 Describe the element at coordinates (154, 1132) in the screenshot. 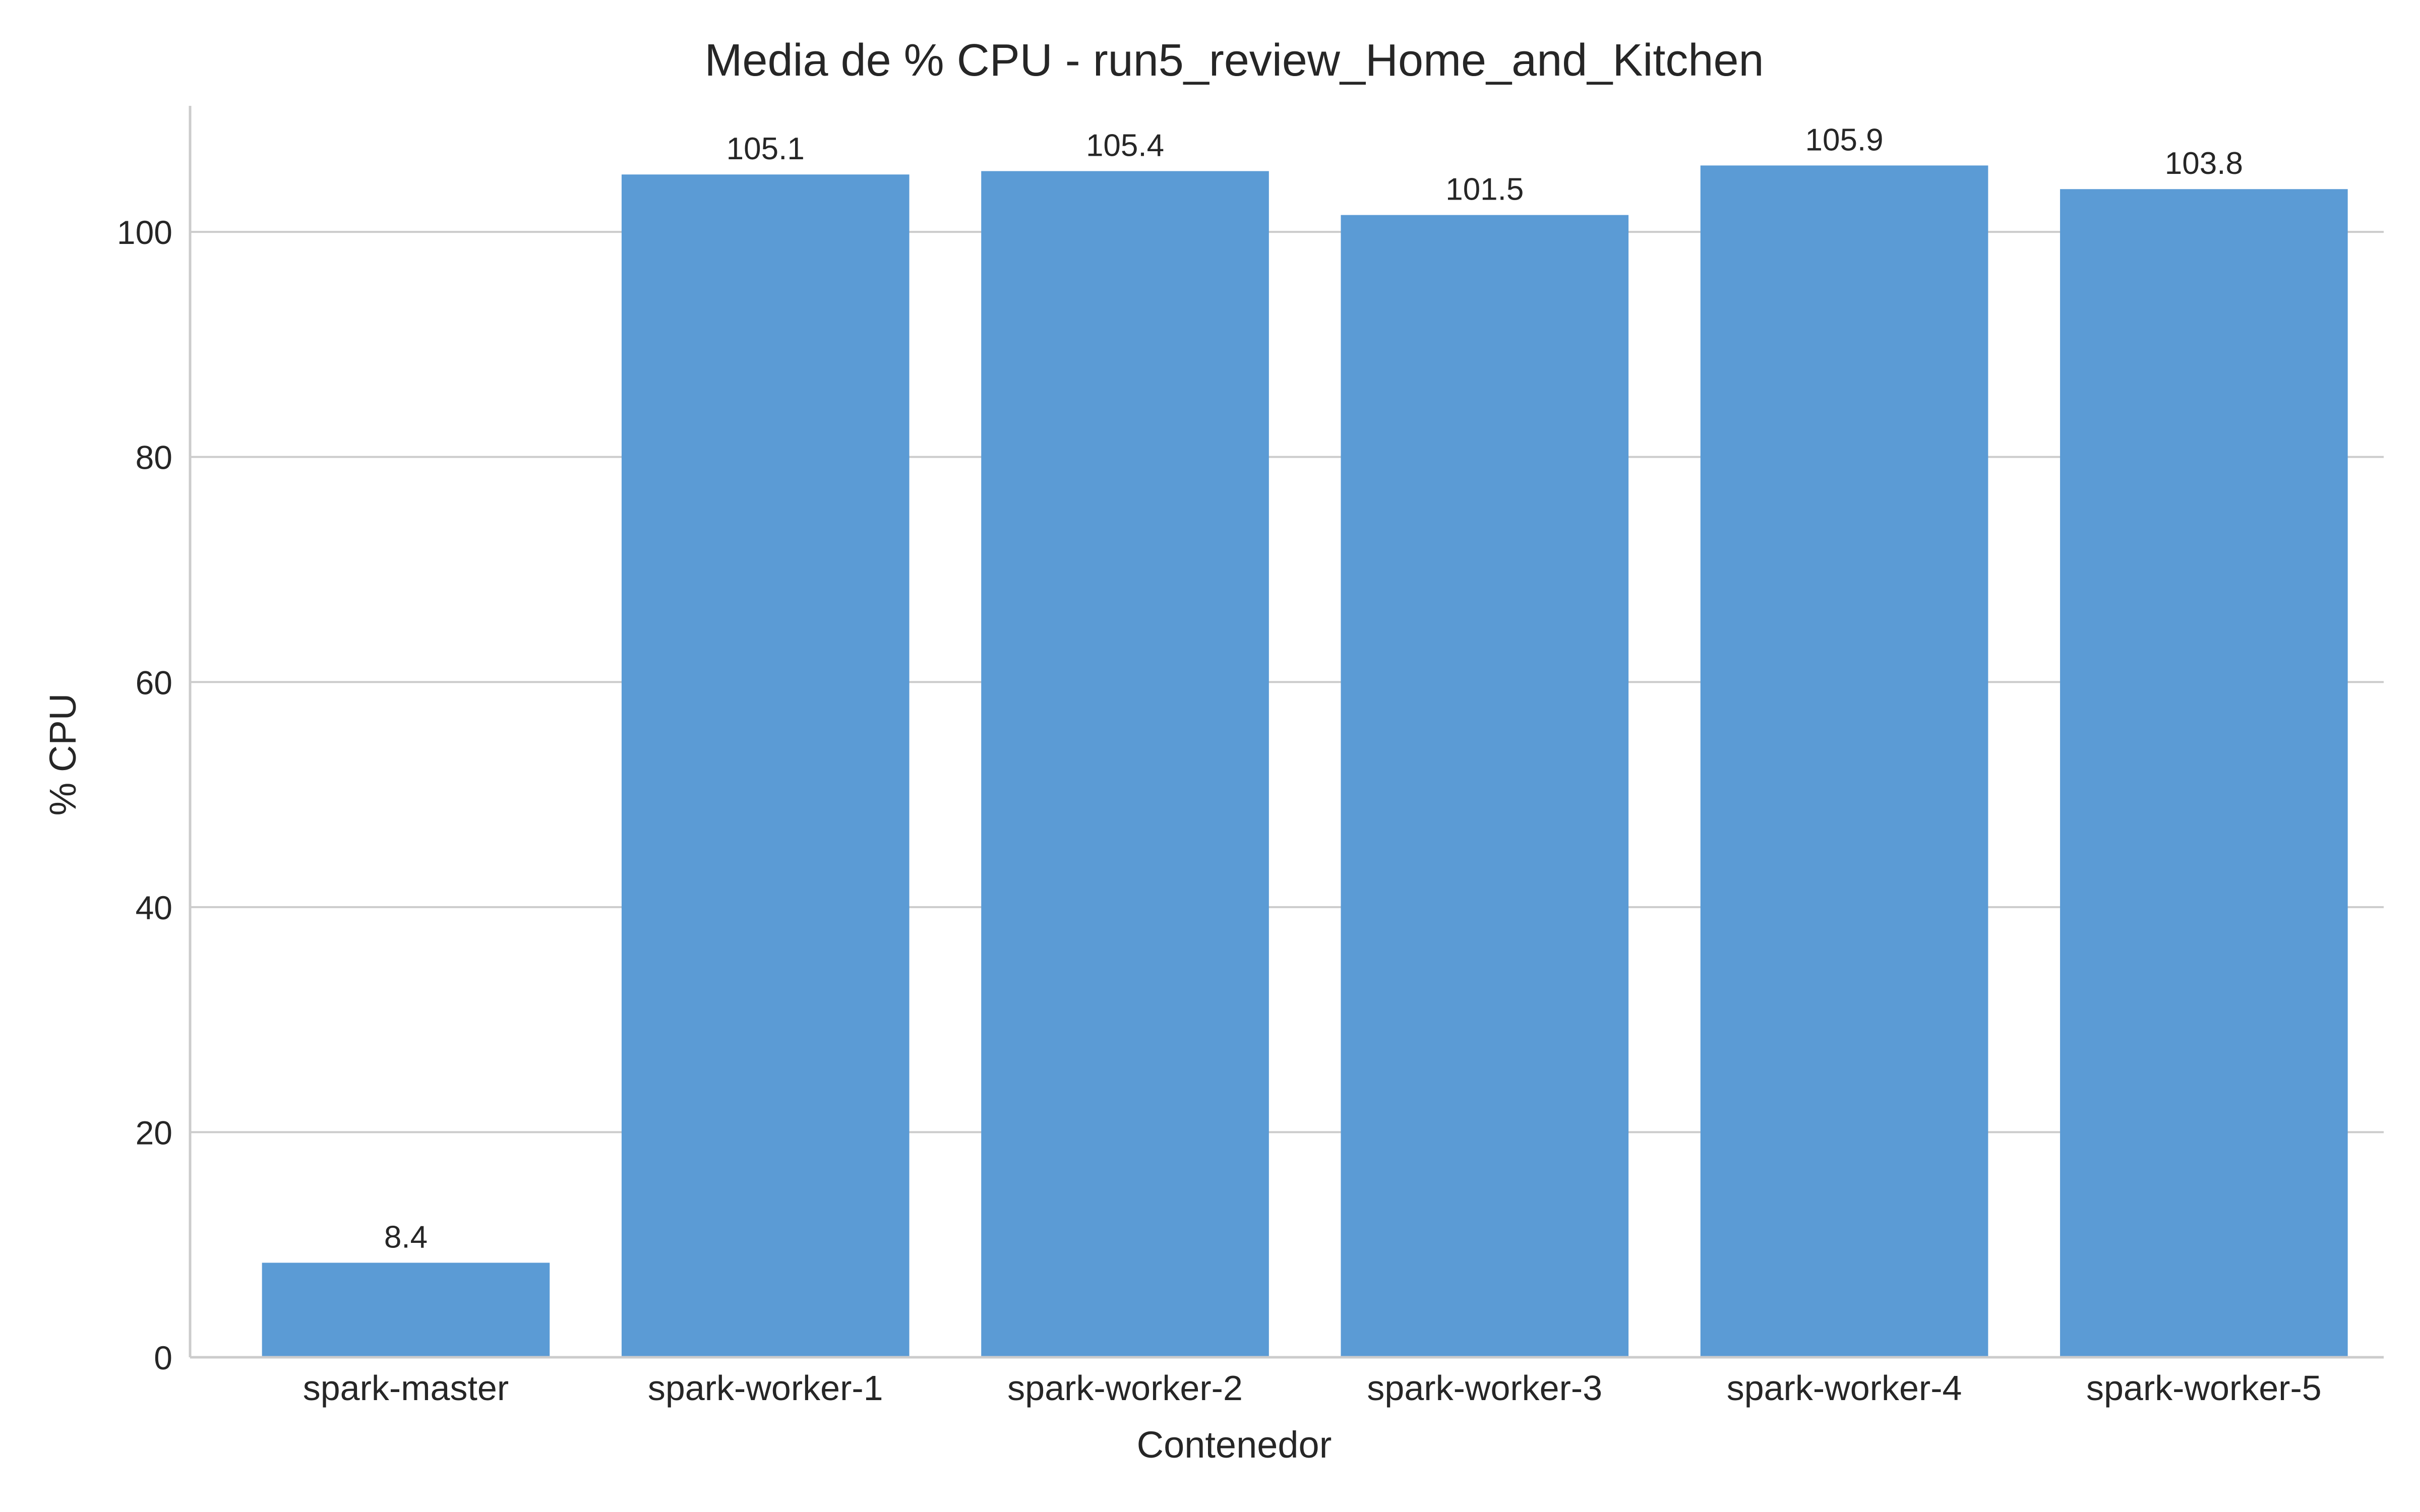

I see `y-tick-label: 20` at that location.